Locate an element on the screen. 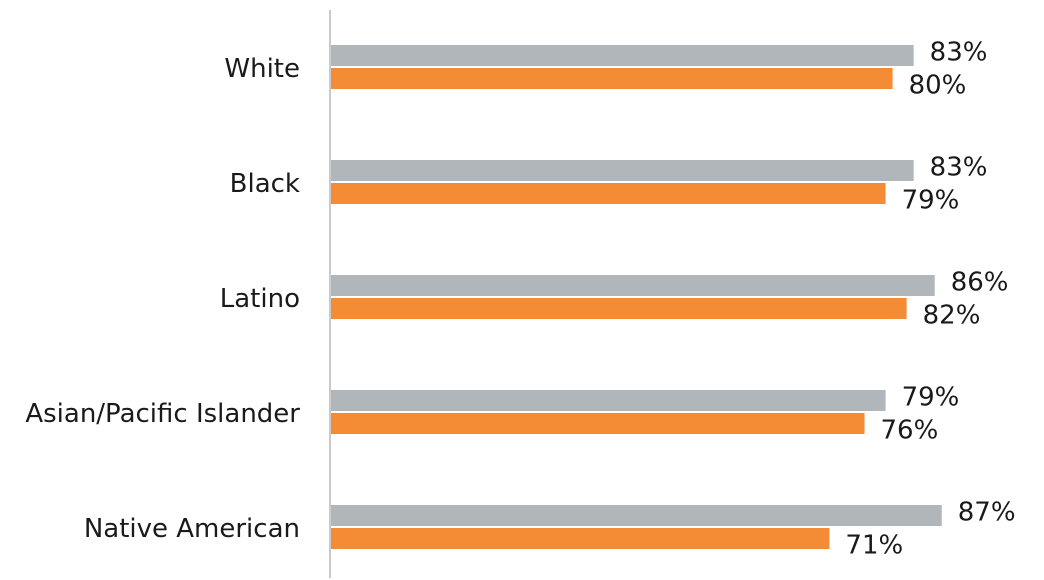  value-label-series-2: 76% is located at coordinates (910, 431).